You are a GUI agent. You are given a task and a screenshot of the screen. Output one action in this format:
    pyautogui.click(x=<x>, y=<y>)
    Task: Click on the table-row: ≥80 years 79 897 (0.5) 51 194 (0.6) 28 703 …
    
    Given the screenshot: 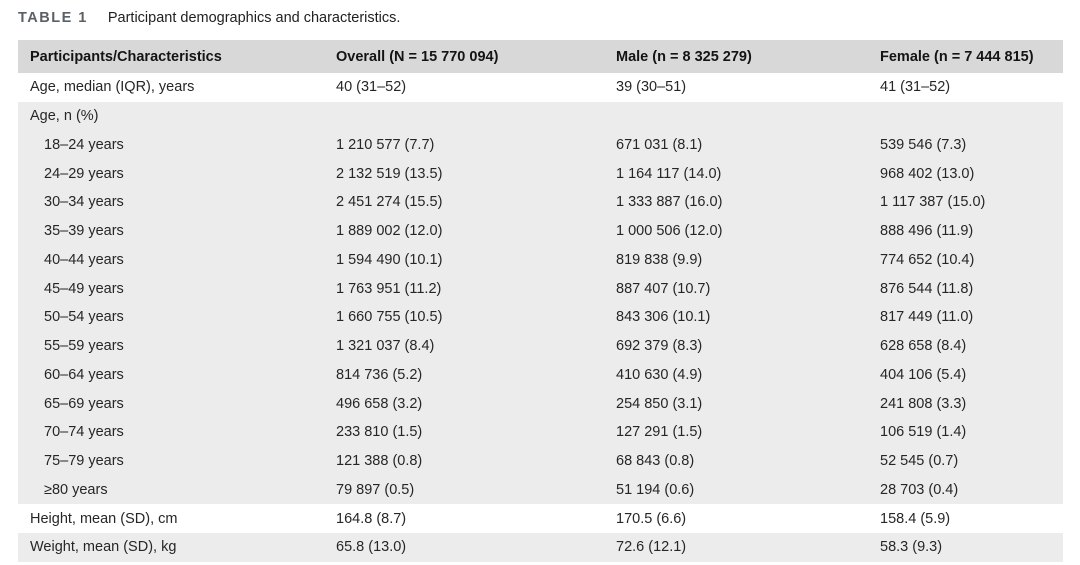 What is the action you would take?
    pyautogui.click(x=540, y=490)
    